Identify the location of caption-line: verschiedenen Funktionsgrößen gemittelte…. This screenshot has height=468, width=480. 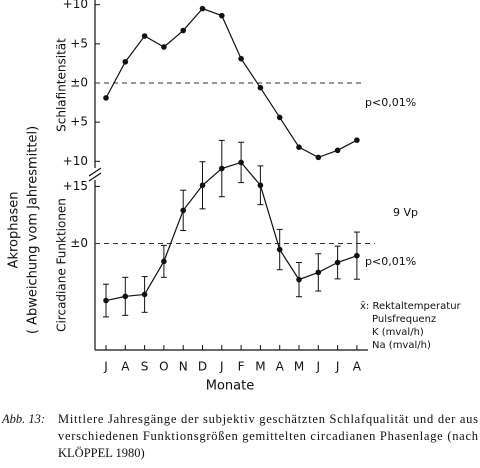
(268, 436).